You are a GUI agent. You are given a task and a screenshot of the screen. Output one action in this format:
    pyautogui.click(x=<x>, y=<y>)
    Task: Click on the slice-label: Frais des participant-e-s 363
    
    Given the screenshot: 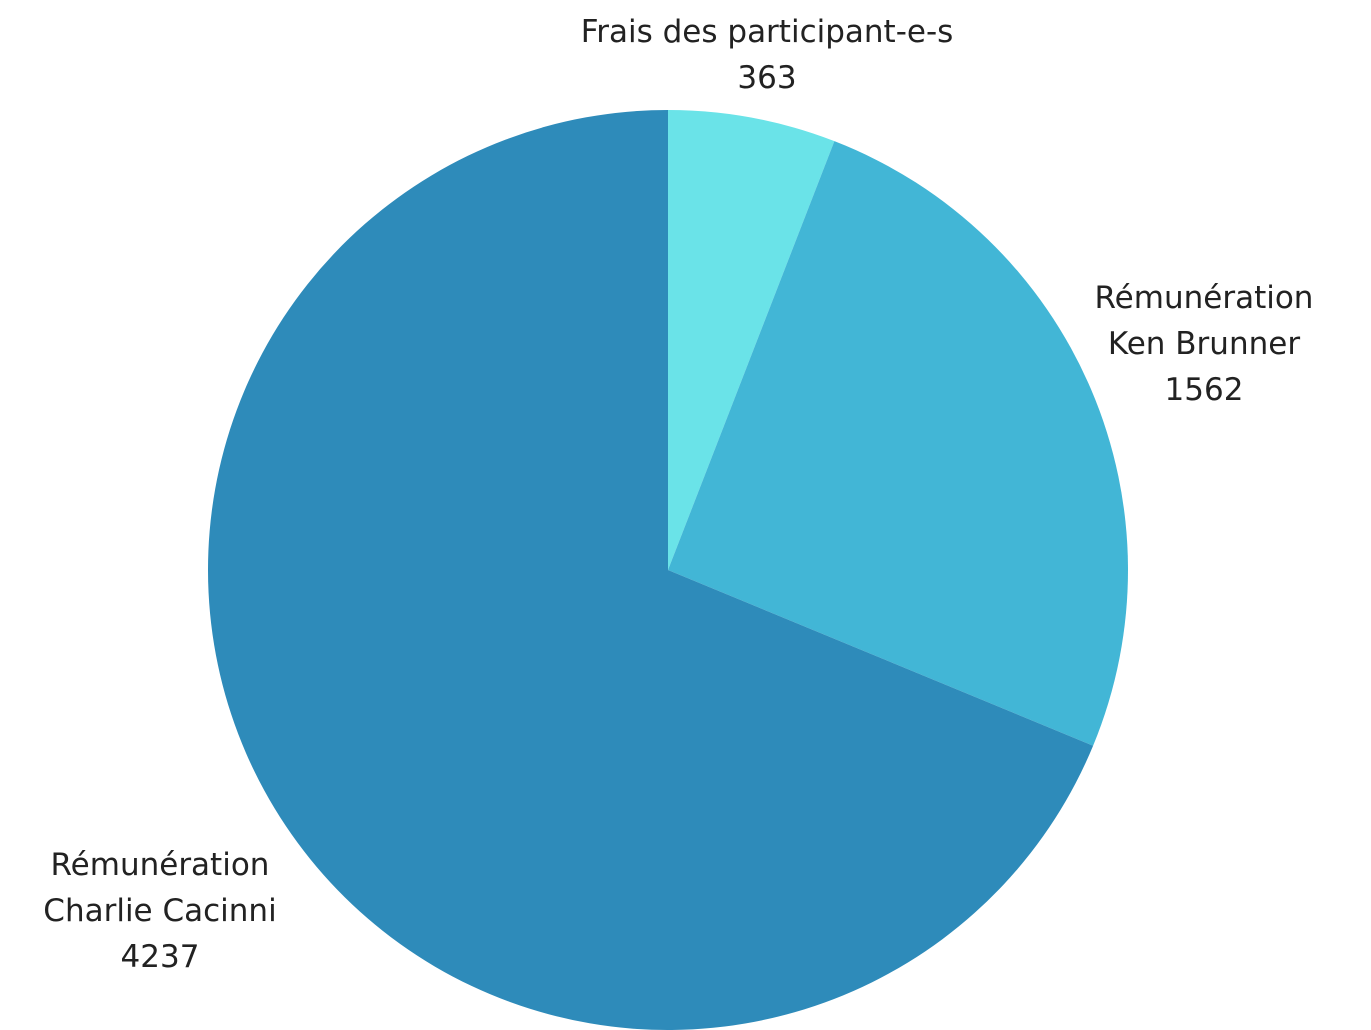 What is the action you would take?
    pyautogui.click(x=767, y=55)
    